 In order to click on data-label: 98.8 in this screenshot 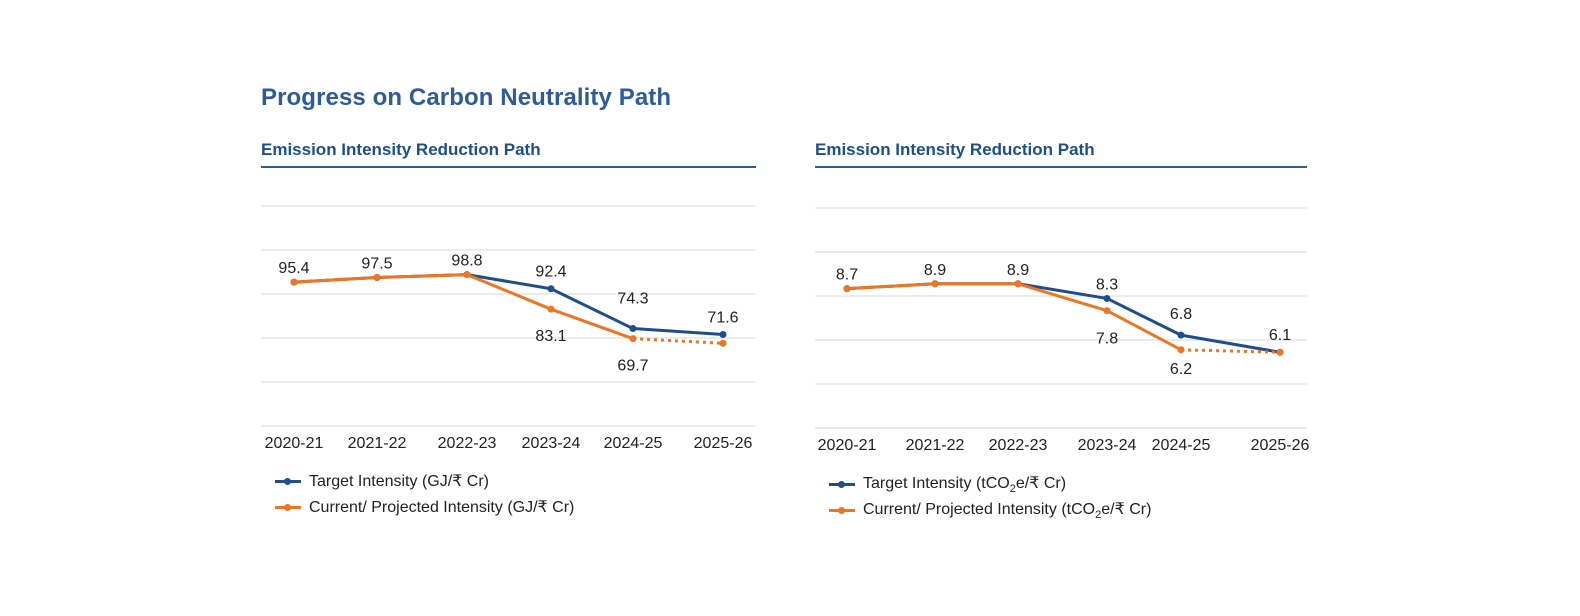, I will do `click(466, 261)`.